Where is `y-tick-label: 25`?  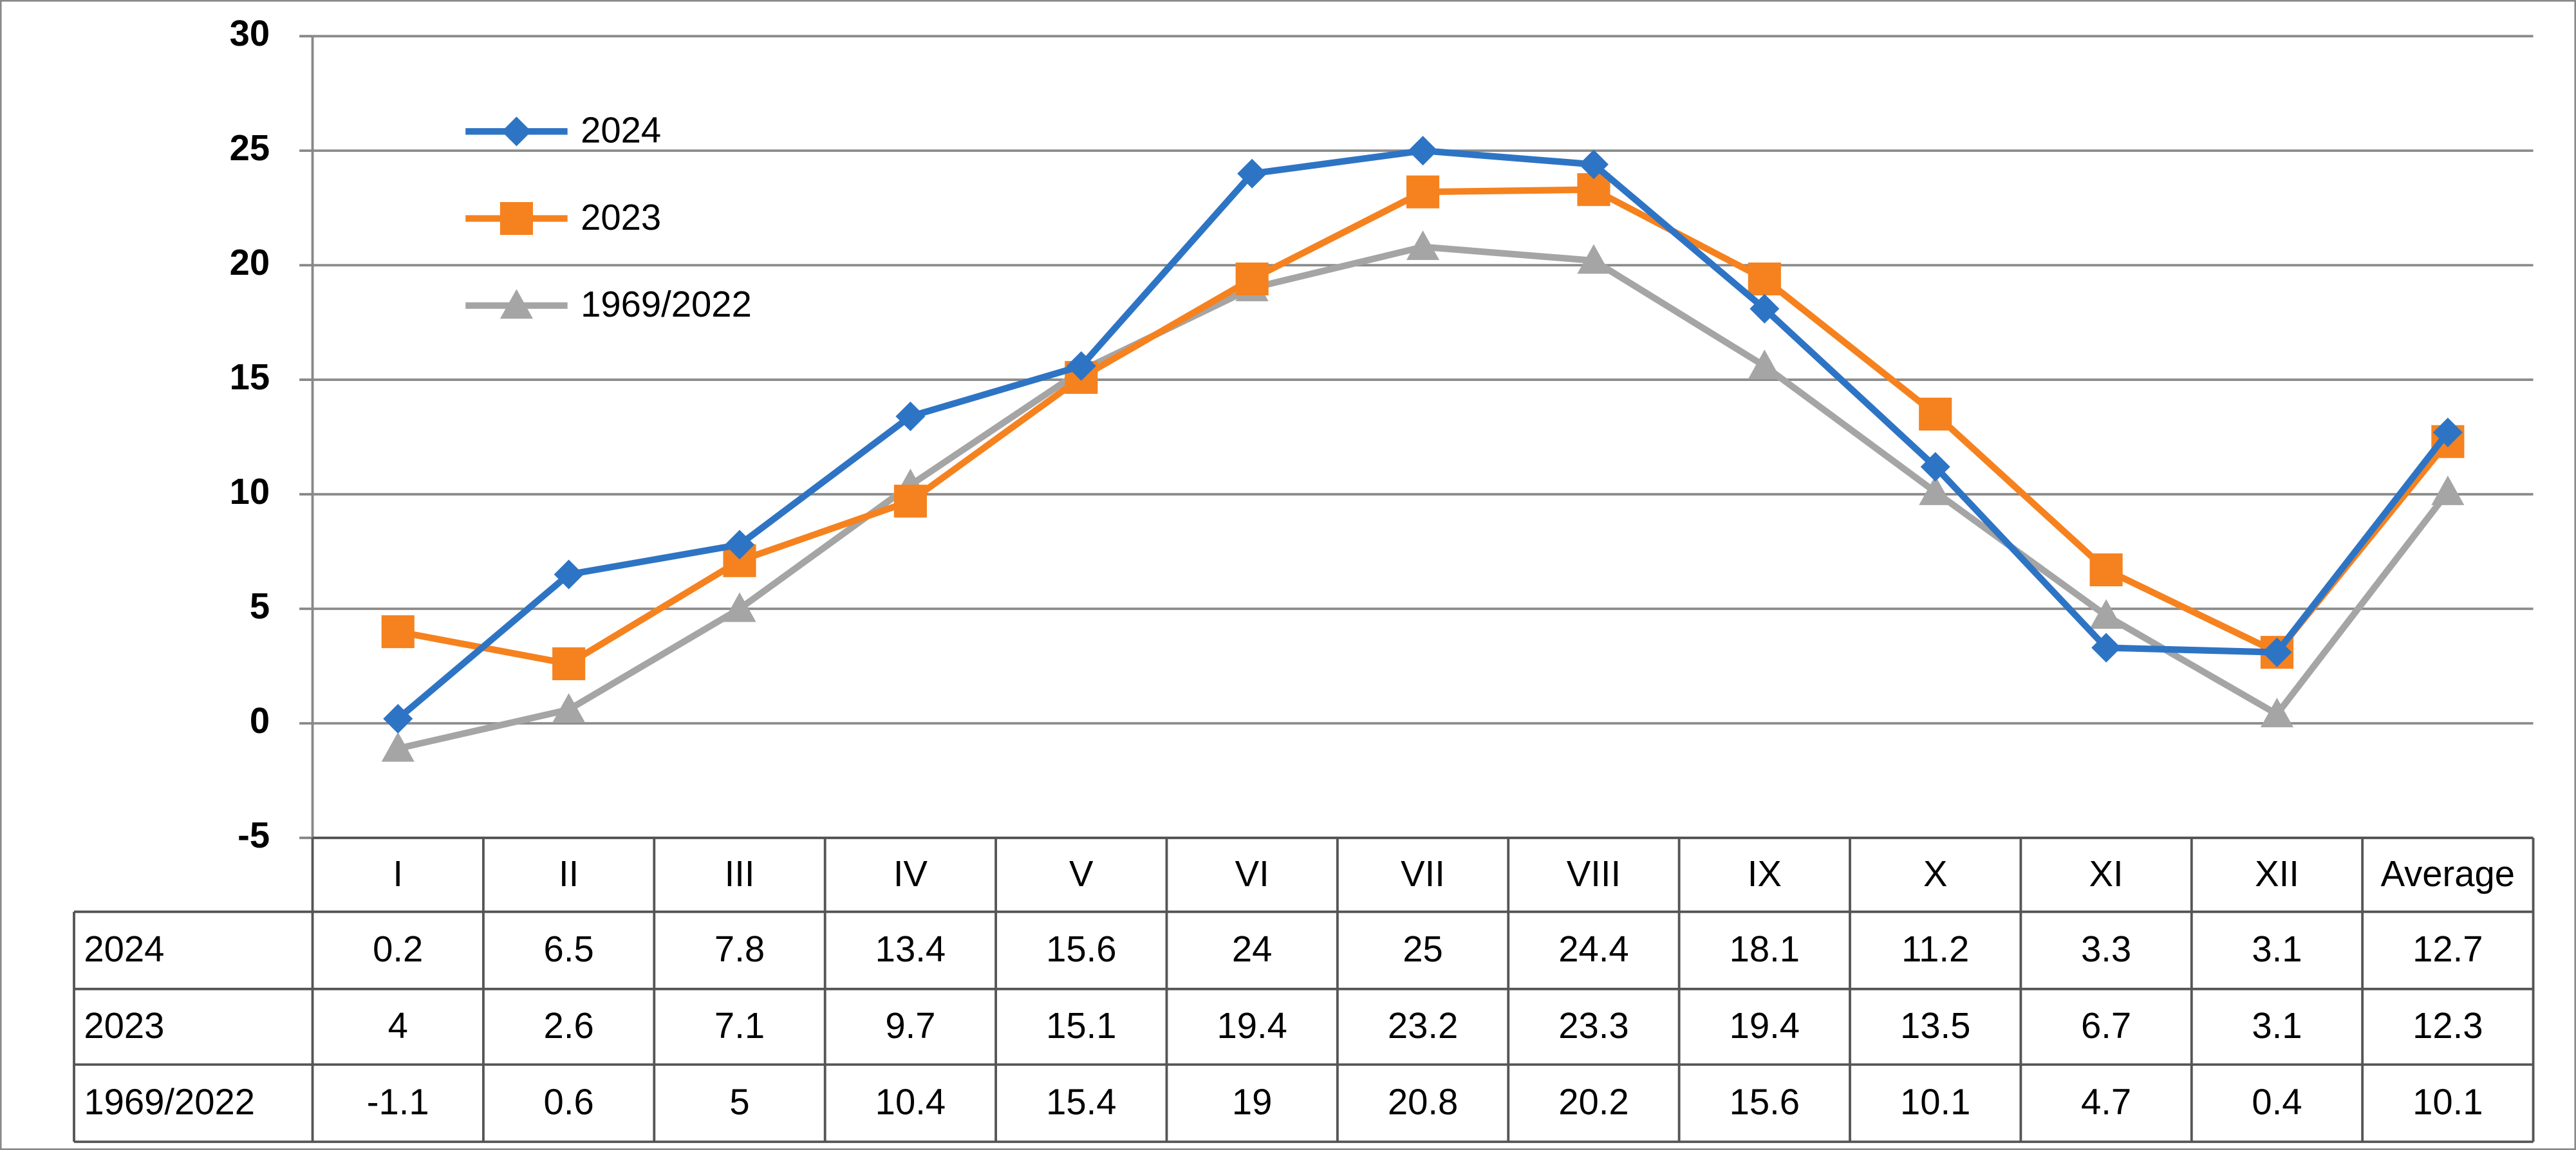 y-tick-label: 25 is located at coordinates (250, 147).